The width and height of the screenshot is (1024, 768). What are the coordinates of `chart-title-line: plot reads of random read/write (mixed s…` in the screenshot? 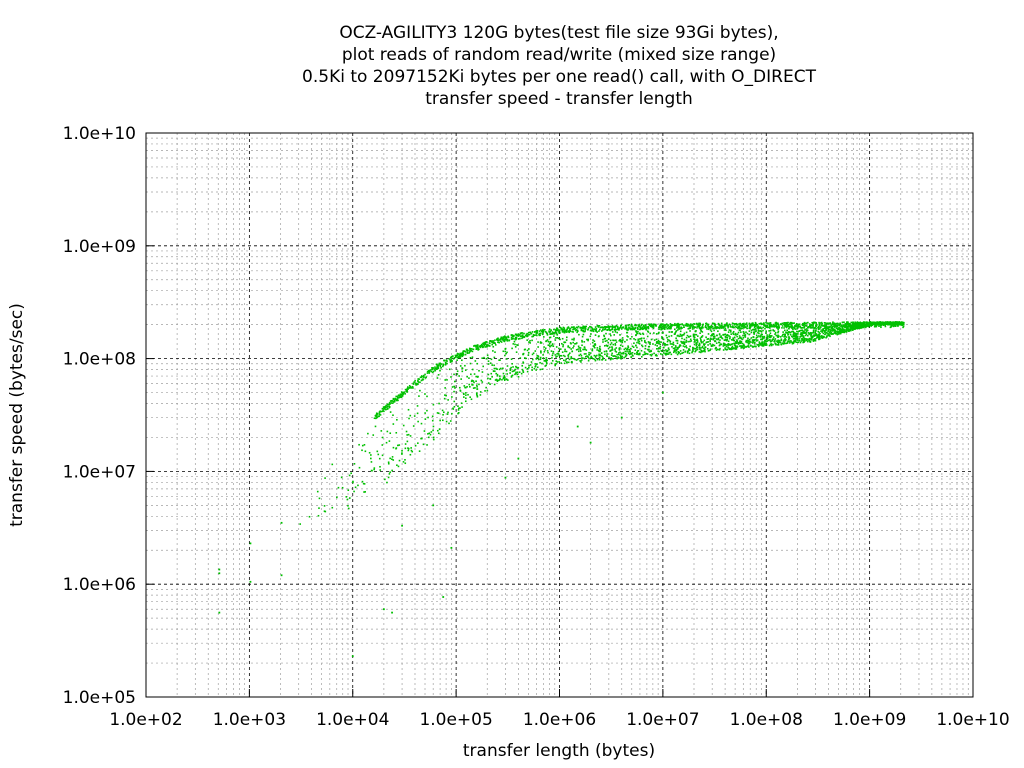 It's located at (559, 55).